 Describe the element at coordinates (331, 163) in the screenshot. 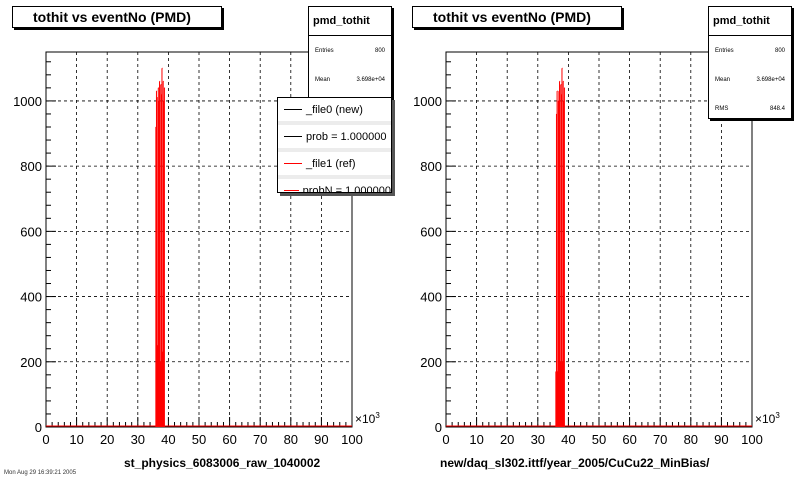

I see `legend-label: _file1 (ref)` at that location.